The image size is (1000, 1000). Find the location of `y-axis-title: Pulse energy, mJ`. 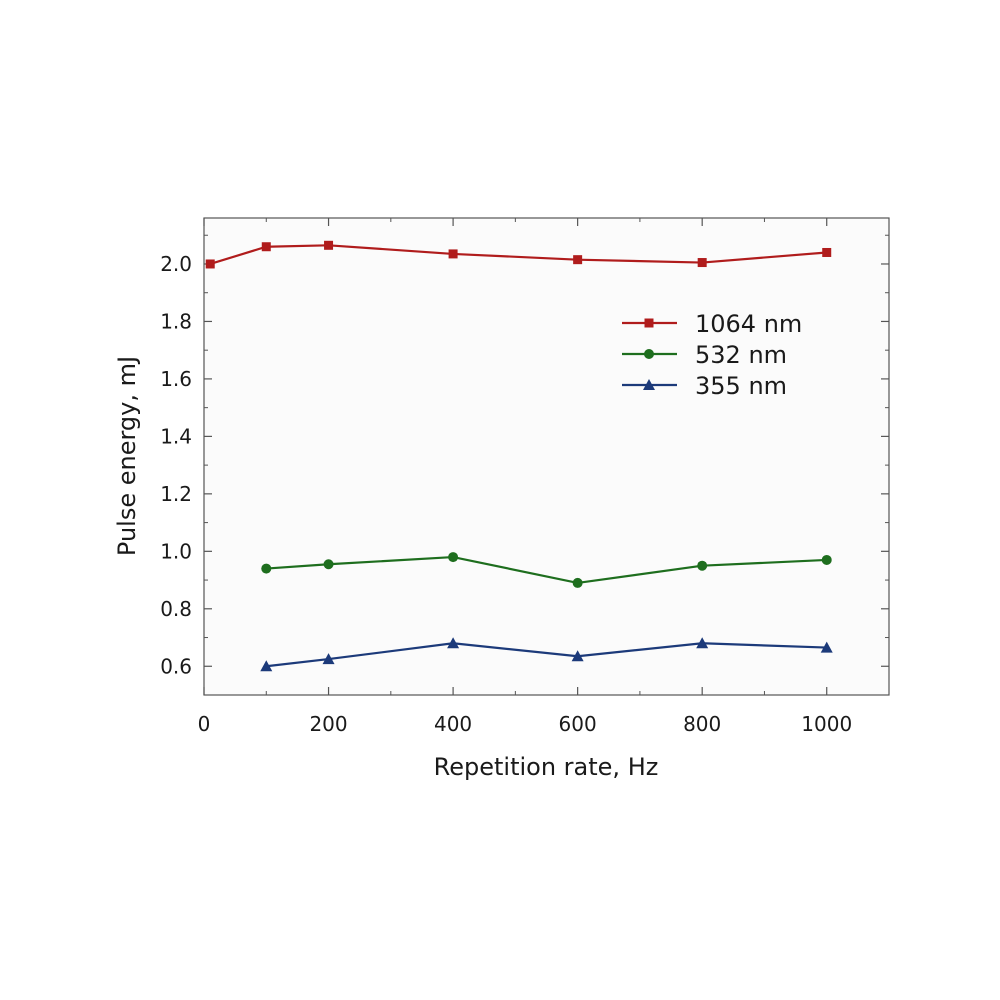

y-axis-title: Pulse energy, mJ is located at coordinates (127, 456).